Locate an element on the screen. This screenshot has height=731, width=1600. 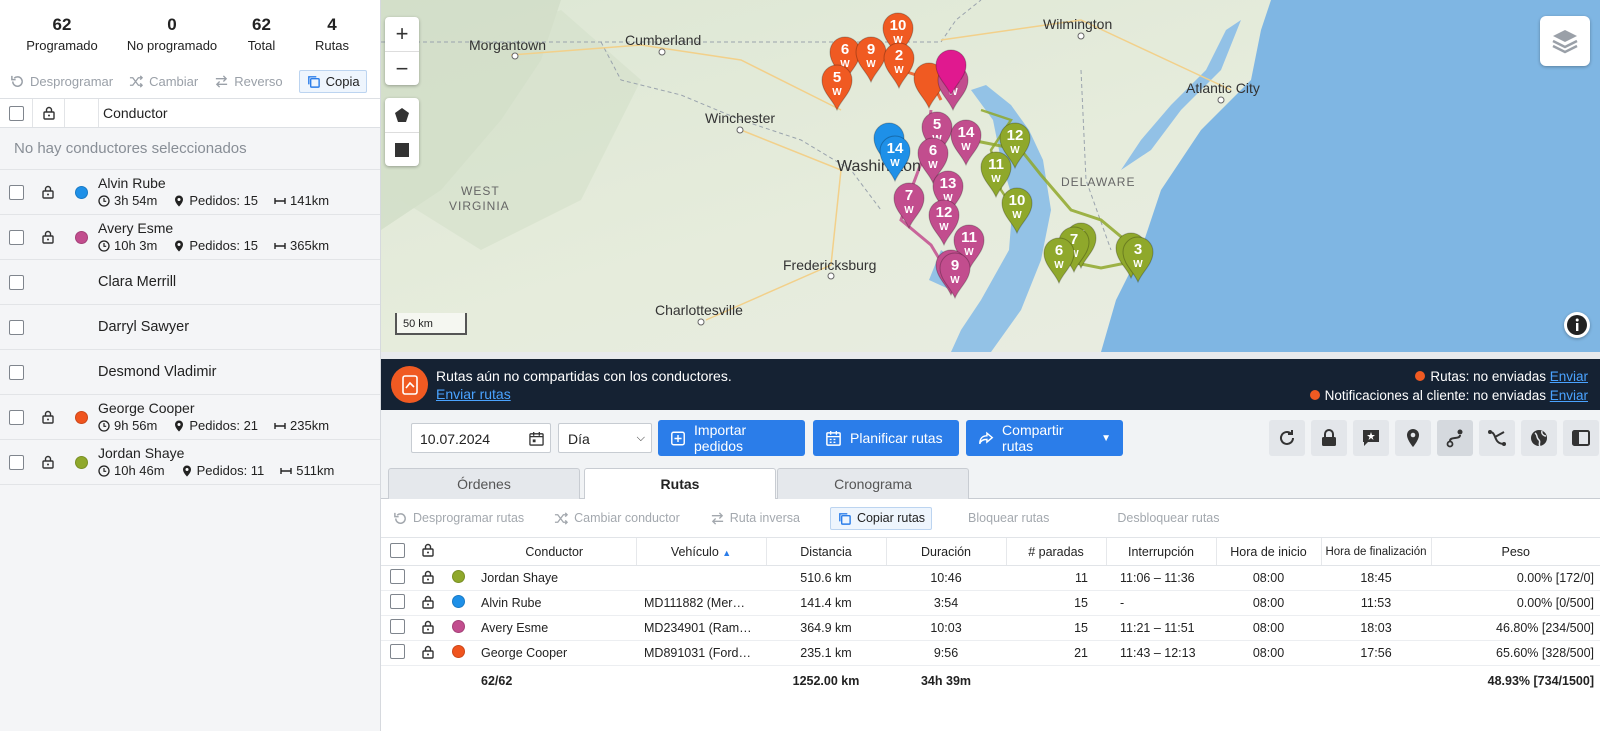
col-driver: Conductor is located at coordinates (554, 551).